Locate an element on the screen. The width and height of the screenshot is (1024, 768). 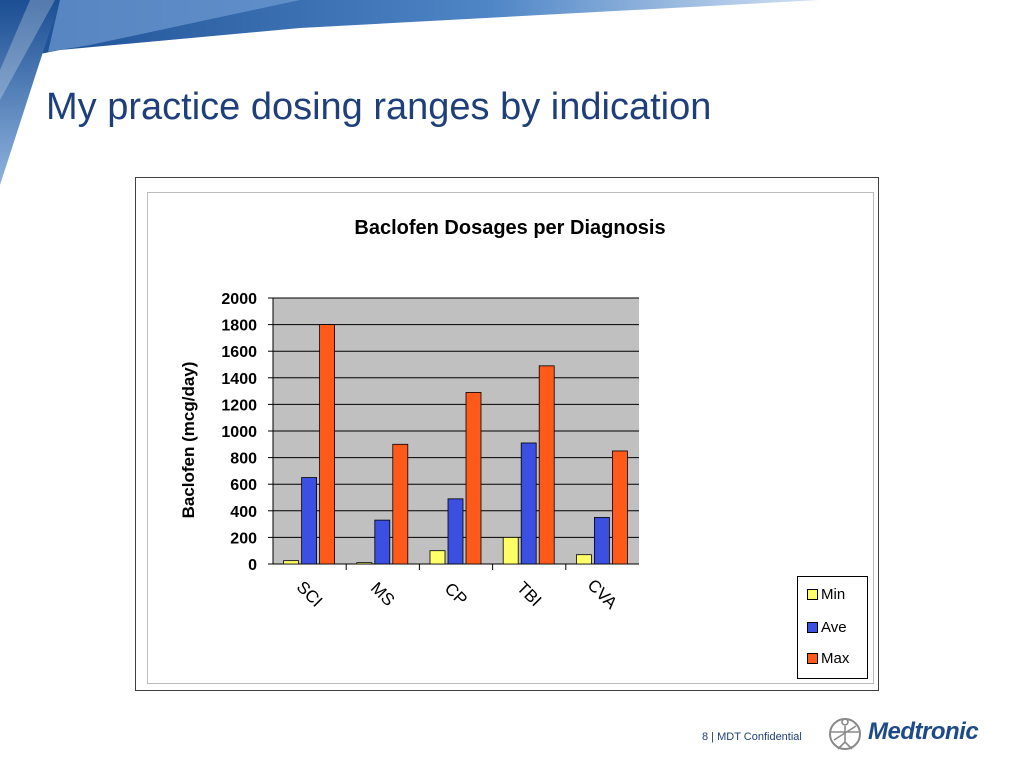
chart-legend: Min Ave Max is located at coordinates (832, 627).